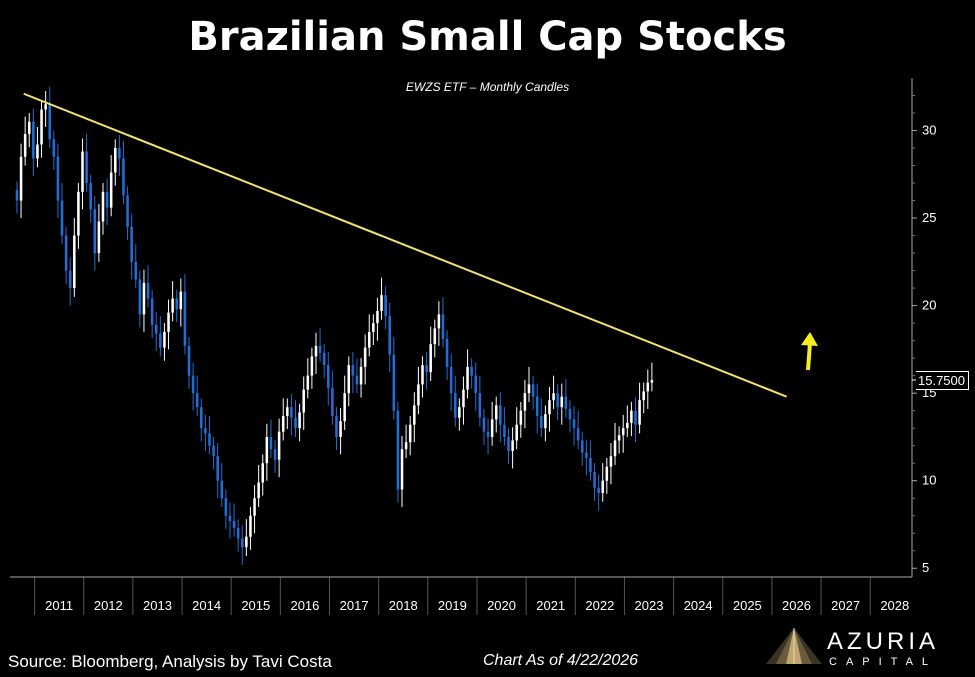  I want to click on x-tick-label: 2027, so click(845, 605).